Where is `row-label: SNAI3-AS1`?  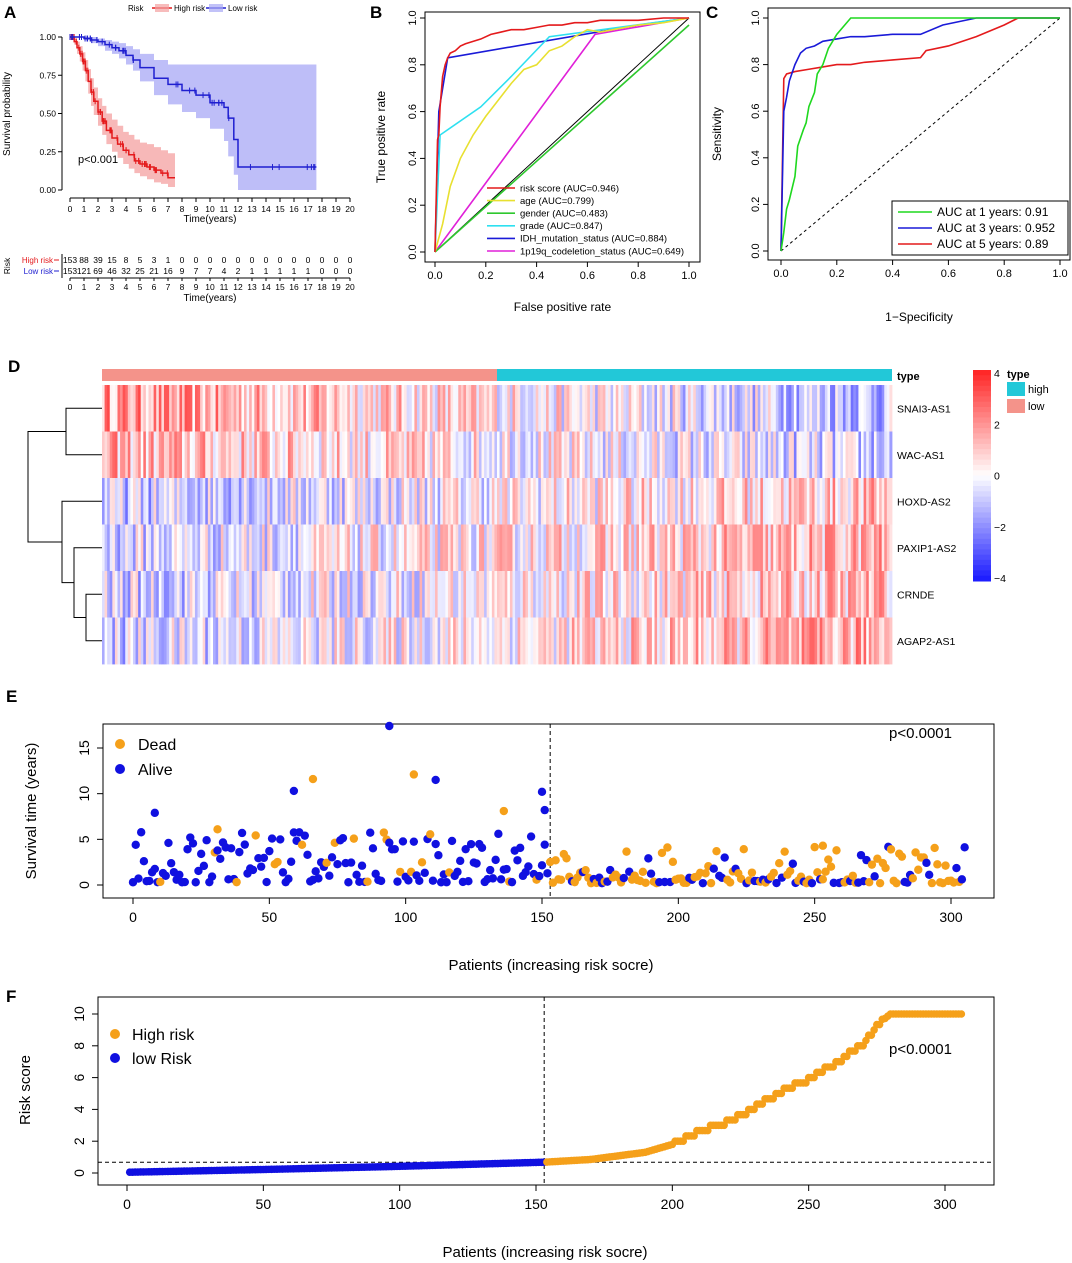 row-label: SNAI3-AS1 is located at coordinates (924, 409).